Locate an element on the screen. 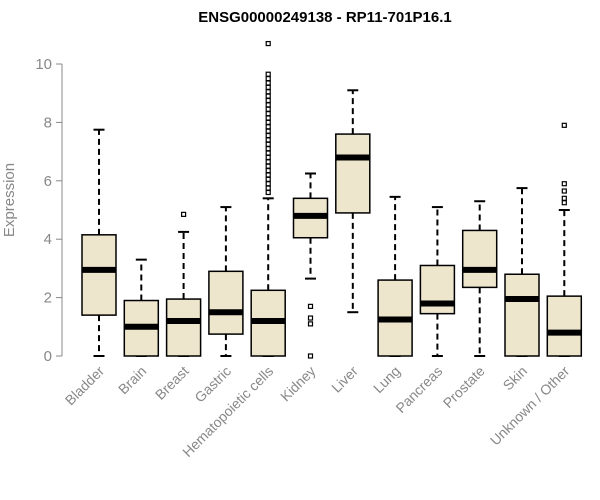  x-category-label: Prostate is located at coordinates (464, 387).